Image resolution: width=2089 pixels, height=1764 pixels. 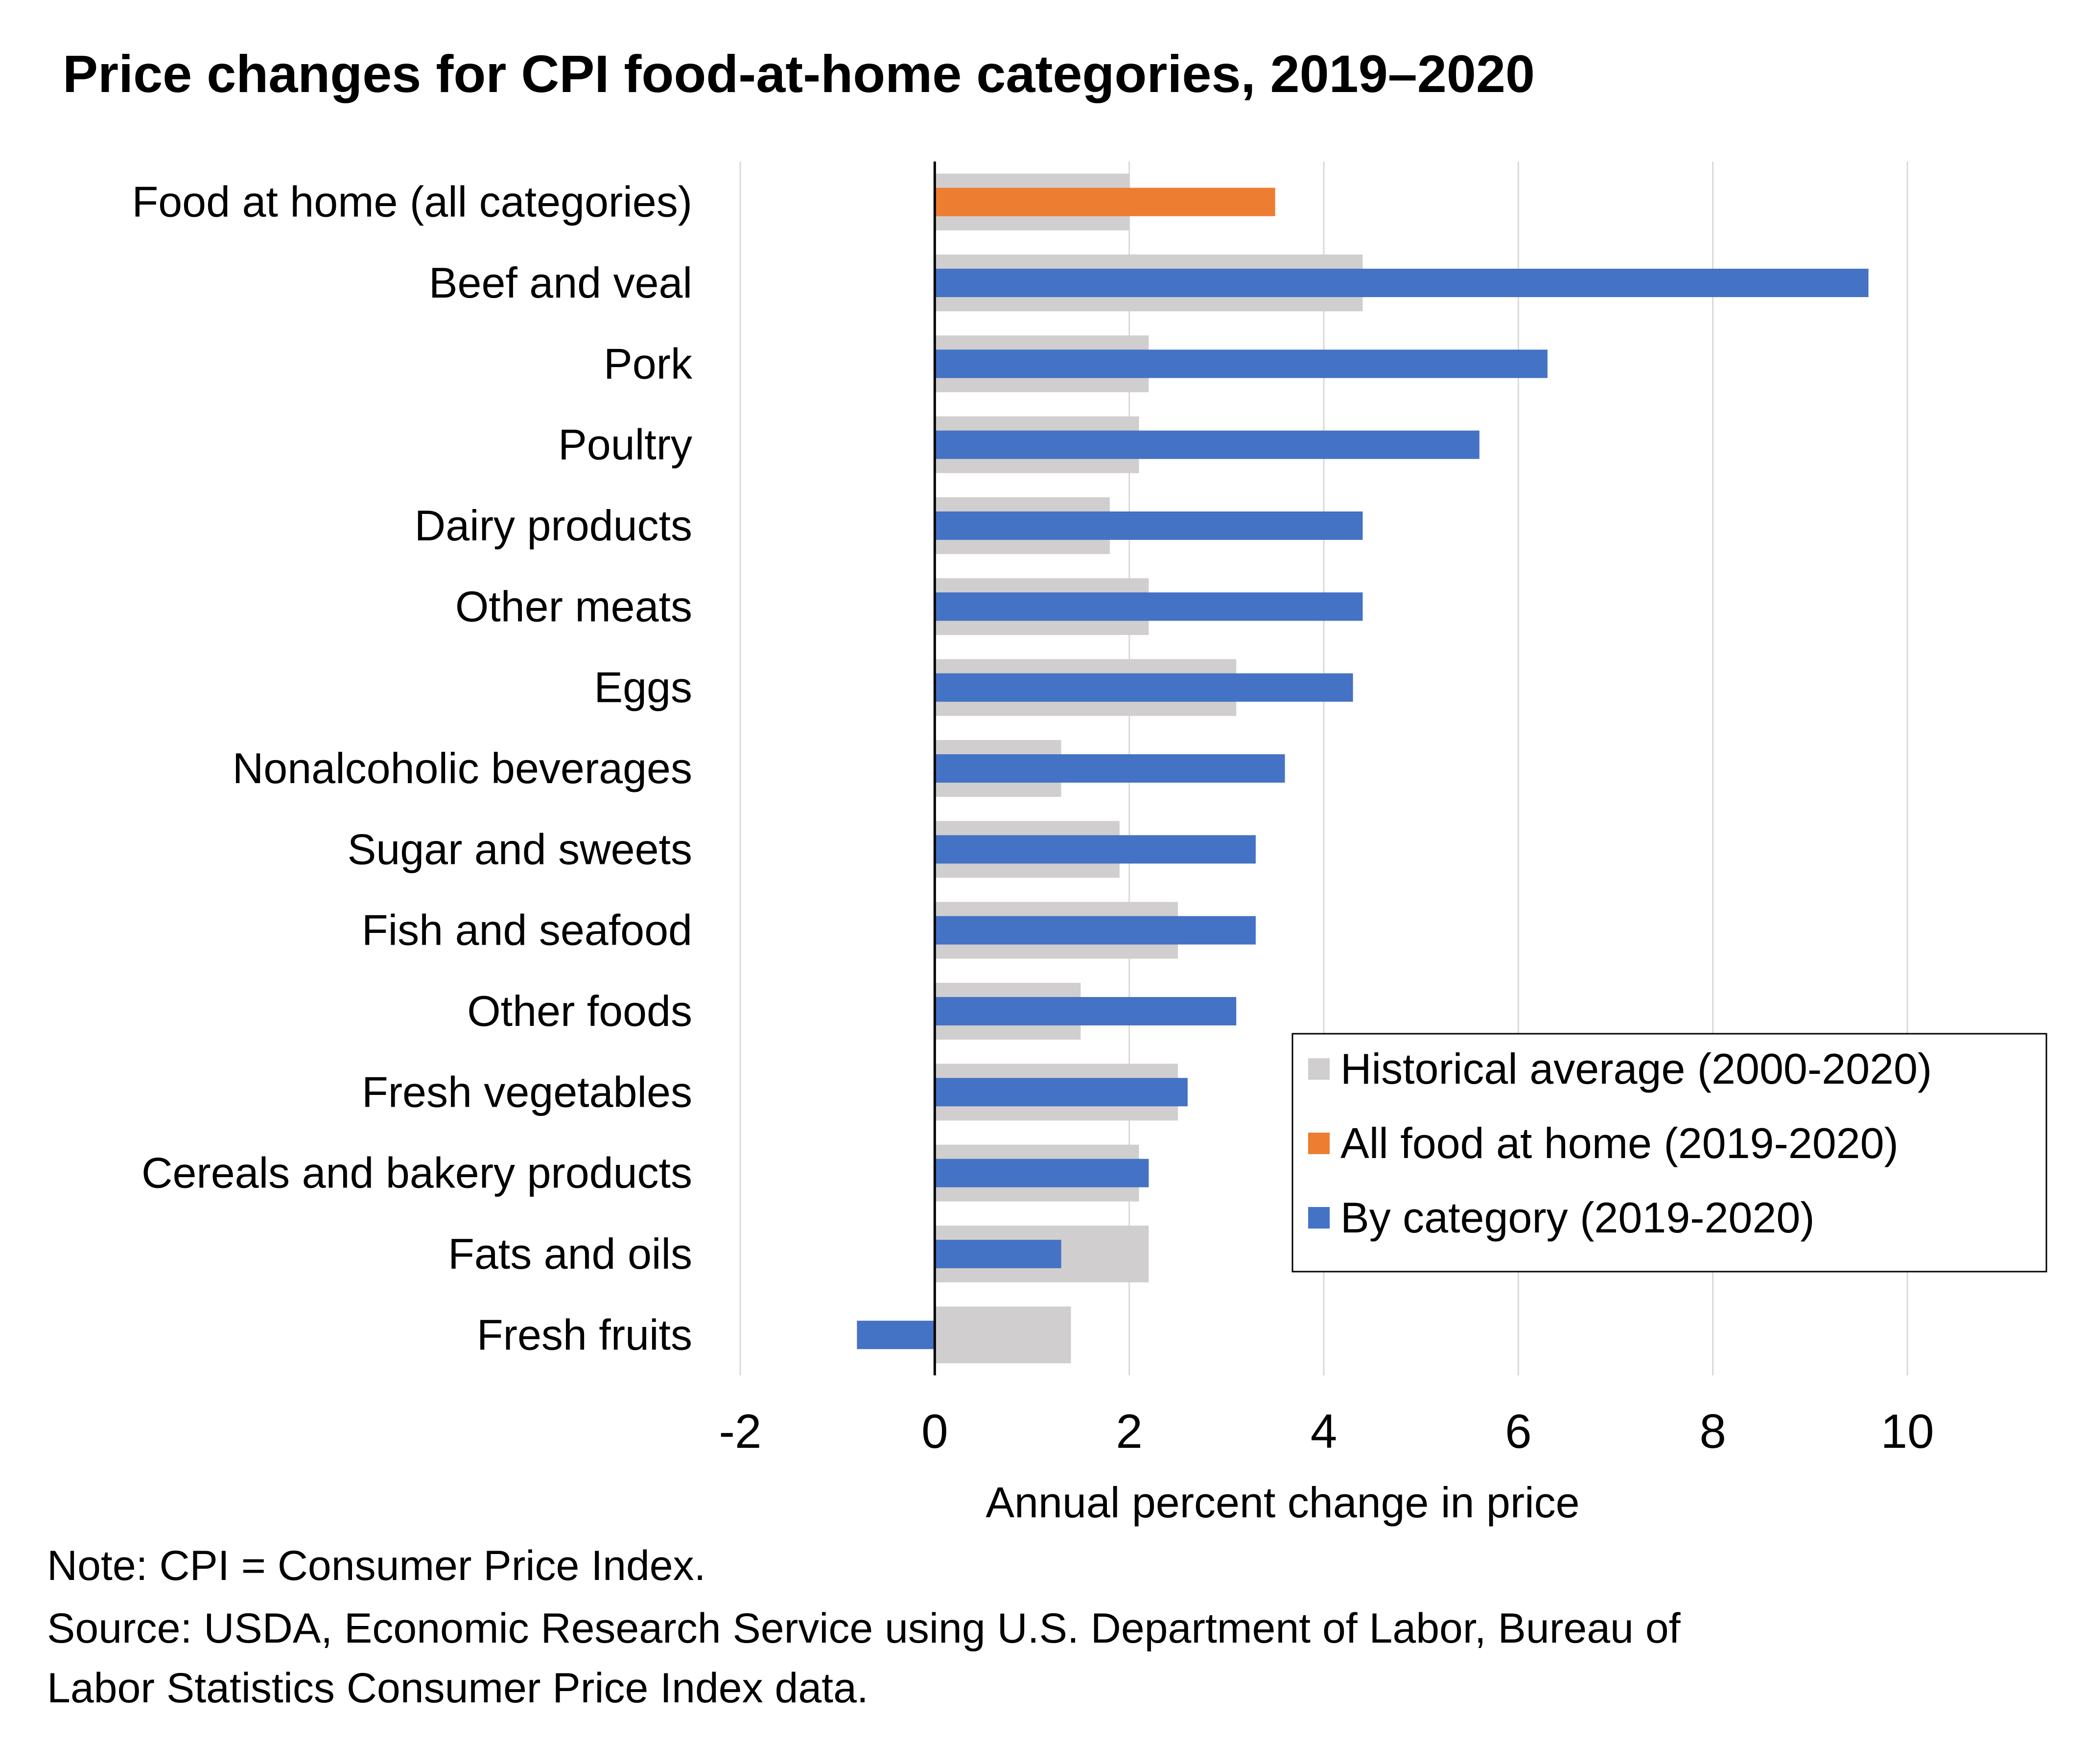 I want to click on legend-box, so click(x=1669, y=1153).